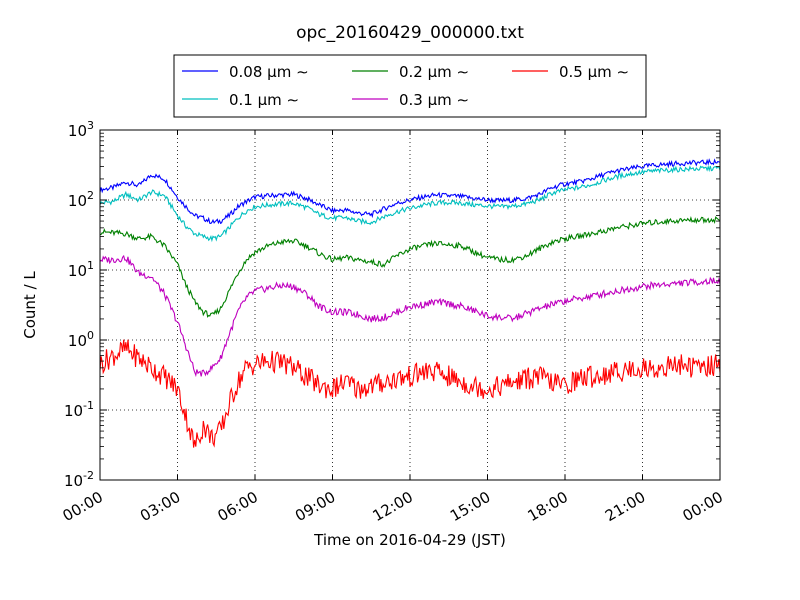  Describe the element at coordinates (79, 409) in the screenshot. I see `y-tick-label: 10⁻¹` at that location.